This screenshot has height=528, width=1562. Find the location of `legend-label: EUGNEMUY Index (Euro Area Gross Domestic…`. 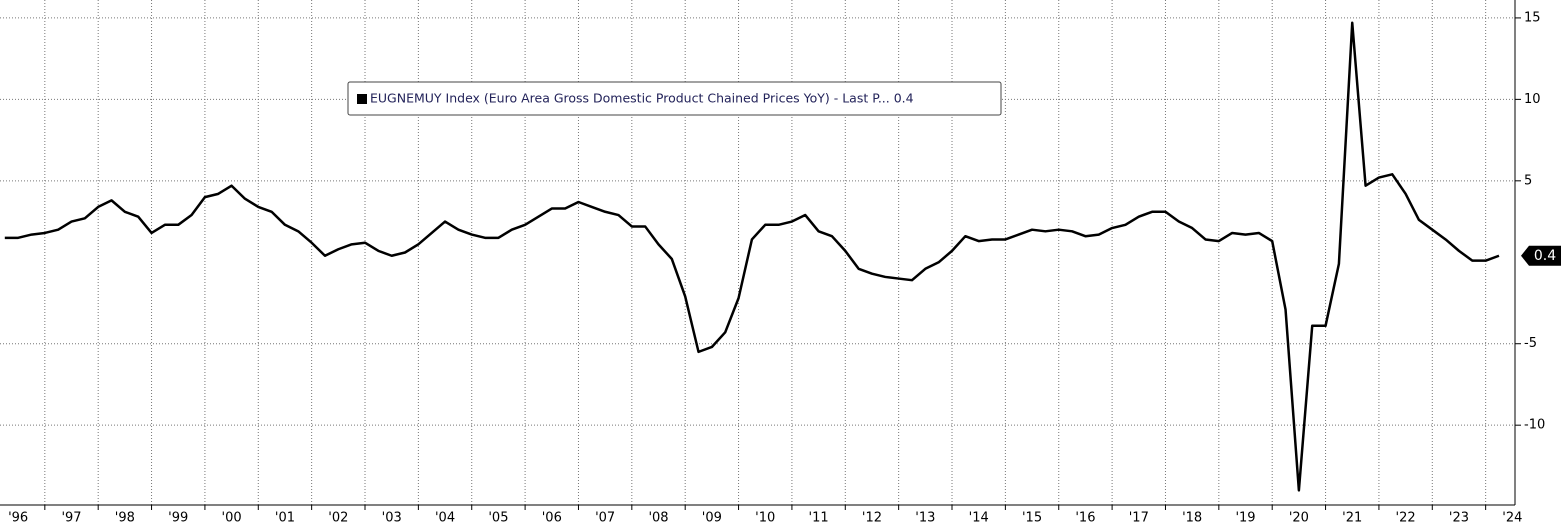

legend-label: EUGNEMUY Index (Euro Area Gross Domestic… is located at coordinates (642, 98).